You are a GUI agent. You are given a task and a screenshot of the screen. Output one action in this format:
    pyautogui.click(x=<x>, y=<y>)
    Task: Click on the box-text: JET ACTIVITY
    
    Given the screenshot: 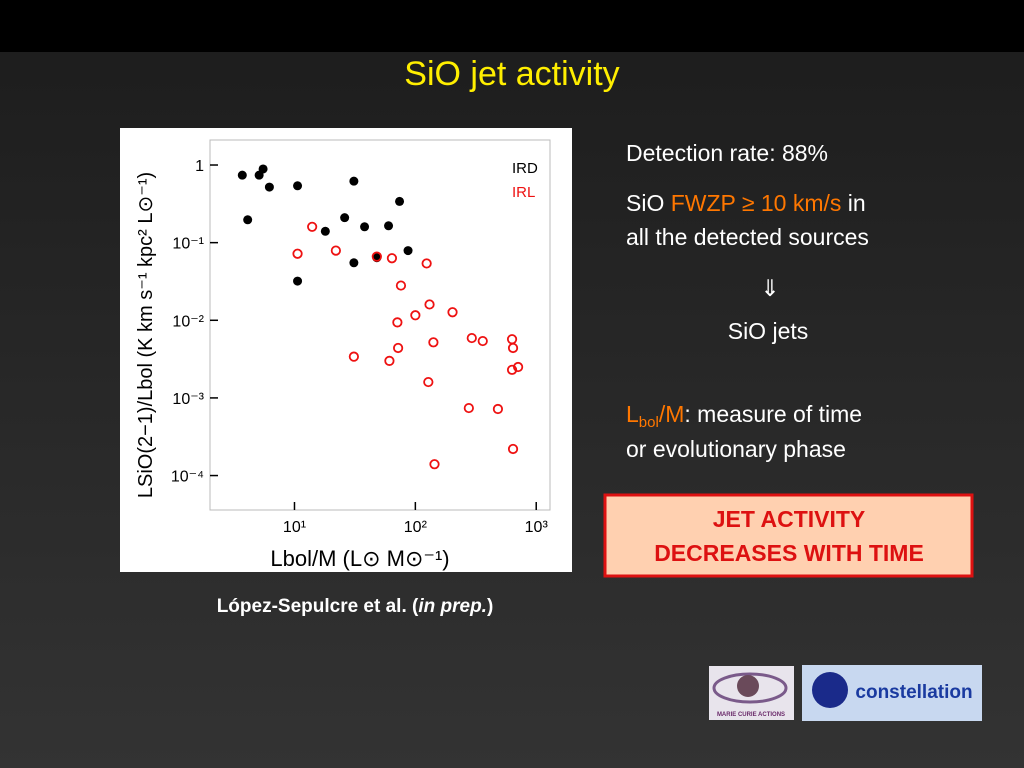 What is the action you would take?
    pyautogui.click(x=789, y=519)
    